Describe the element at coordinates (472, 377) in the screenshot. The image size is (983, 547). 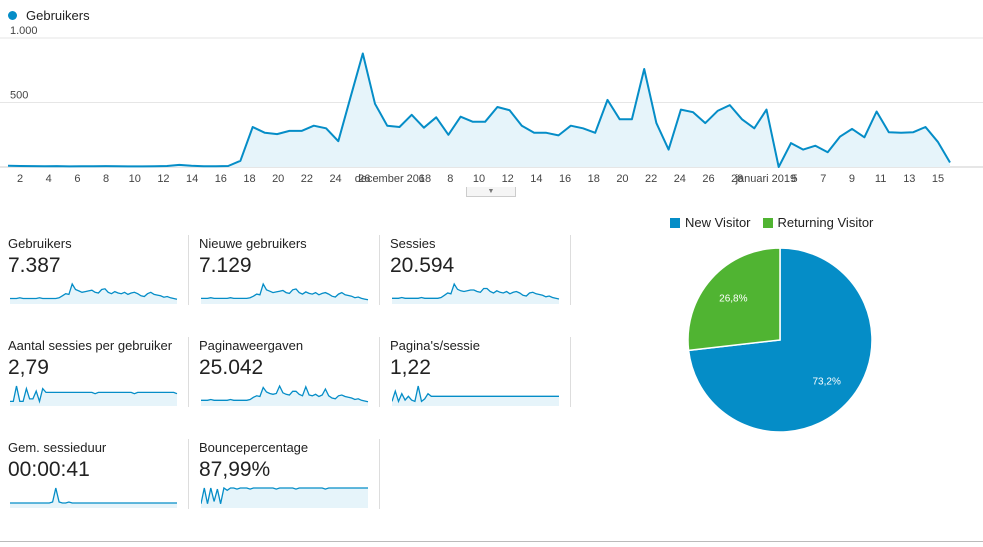
I see `metric-pages-per-session: Pagina's/sessie 1,22` at that location.